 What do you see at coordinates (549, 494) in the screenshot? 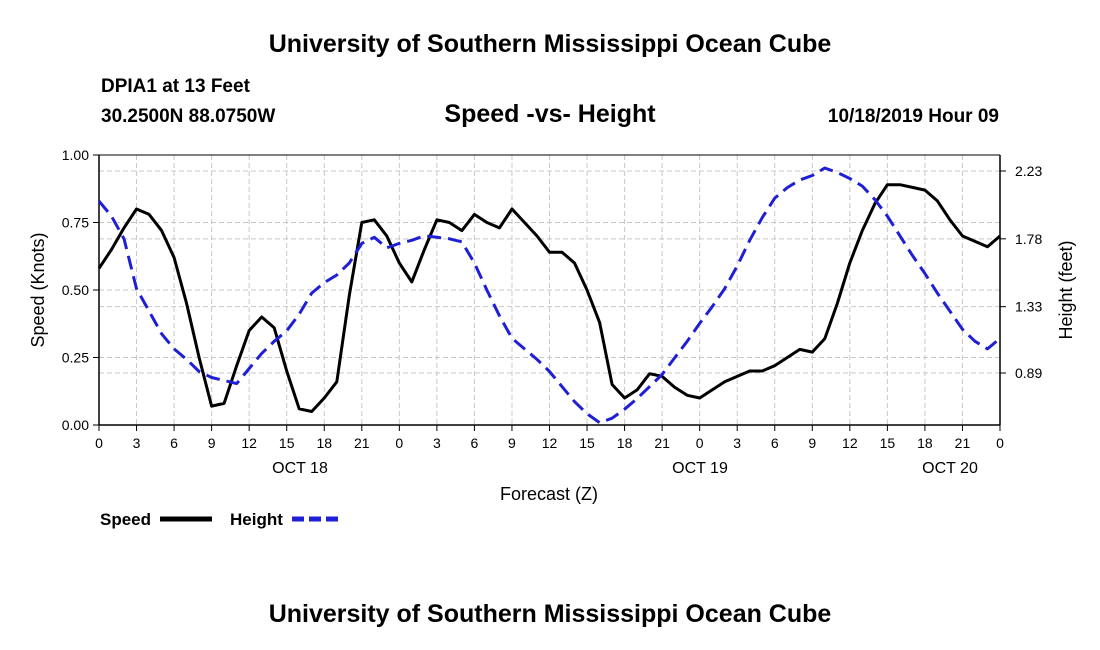
I see `x-axis-title: Forecast (Z)` at bounding box center [549, 494].